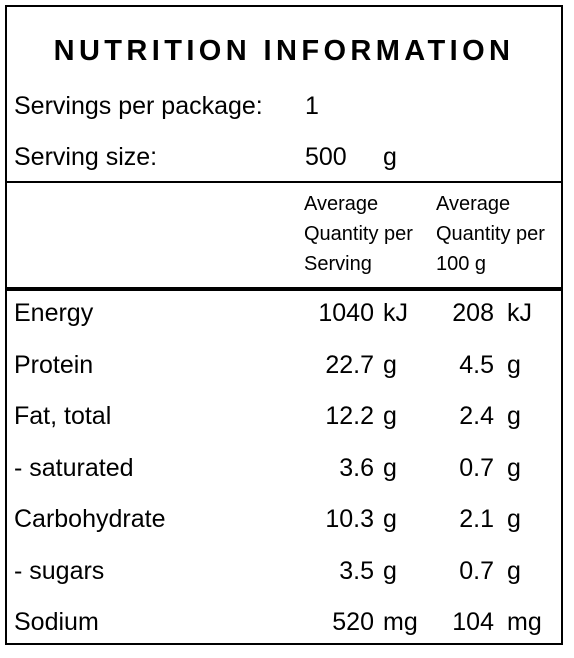 The height and width of the screenshot is (658, 574). I want to click on per-serving-unit: kJ, so click(395, 313).